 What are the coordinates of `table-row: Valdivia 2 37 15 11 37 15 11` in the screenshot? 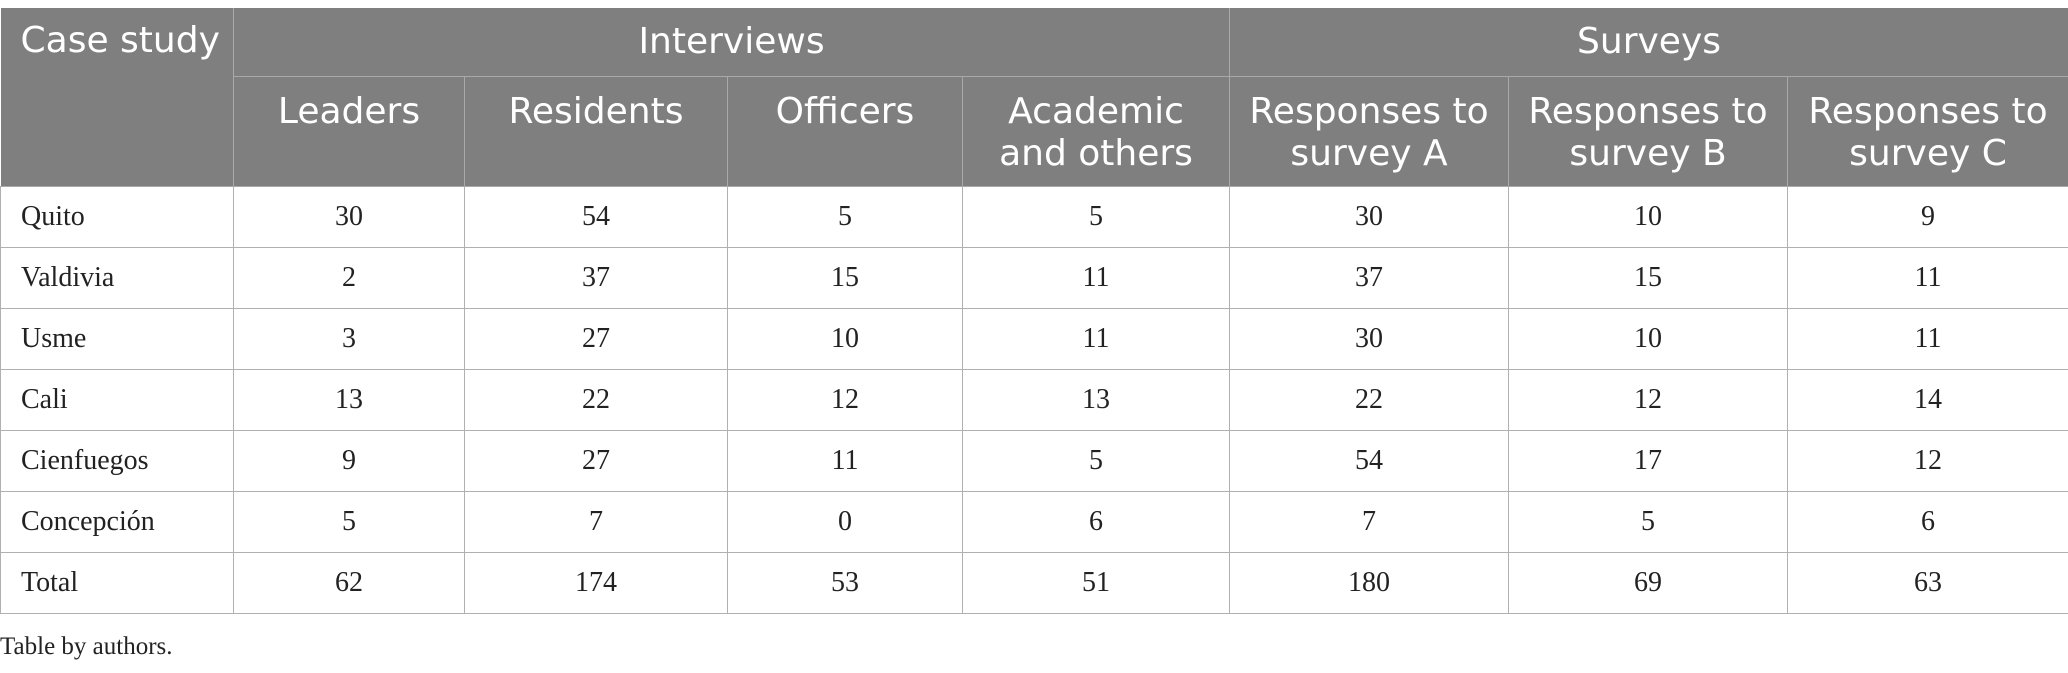 It's located at (1034, 278).